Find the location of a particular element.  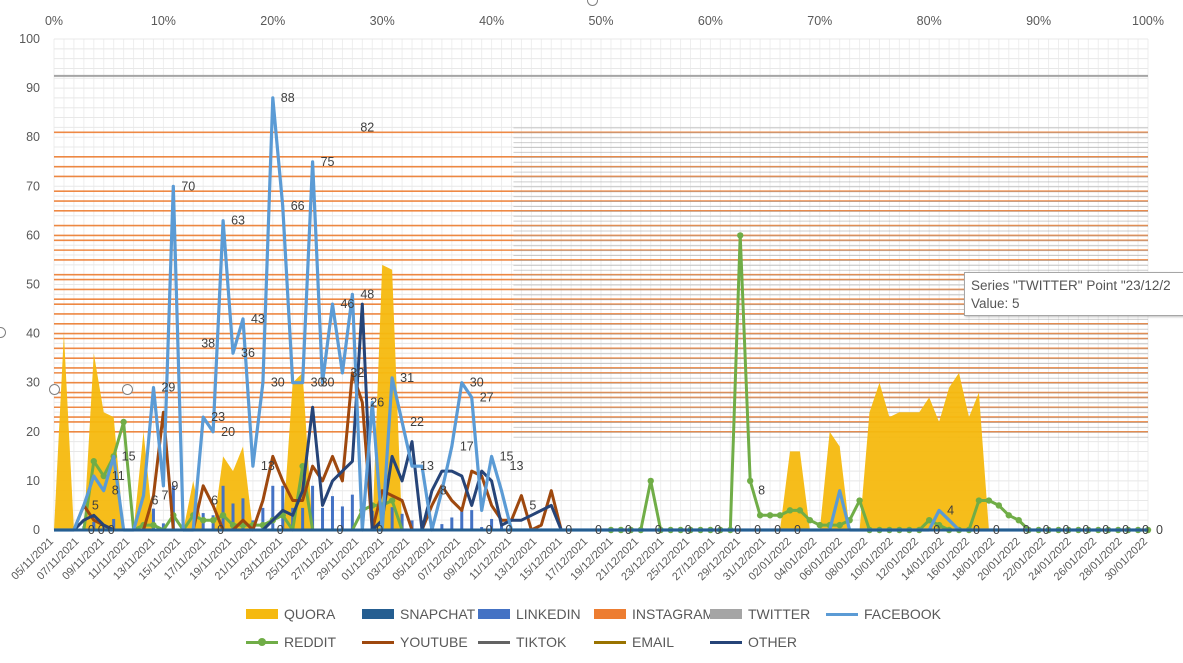

legend-item-email: EMAIL is located at coordinates (634, 642).